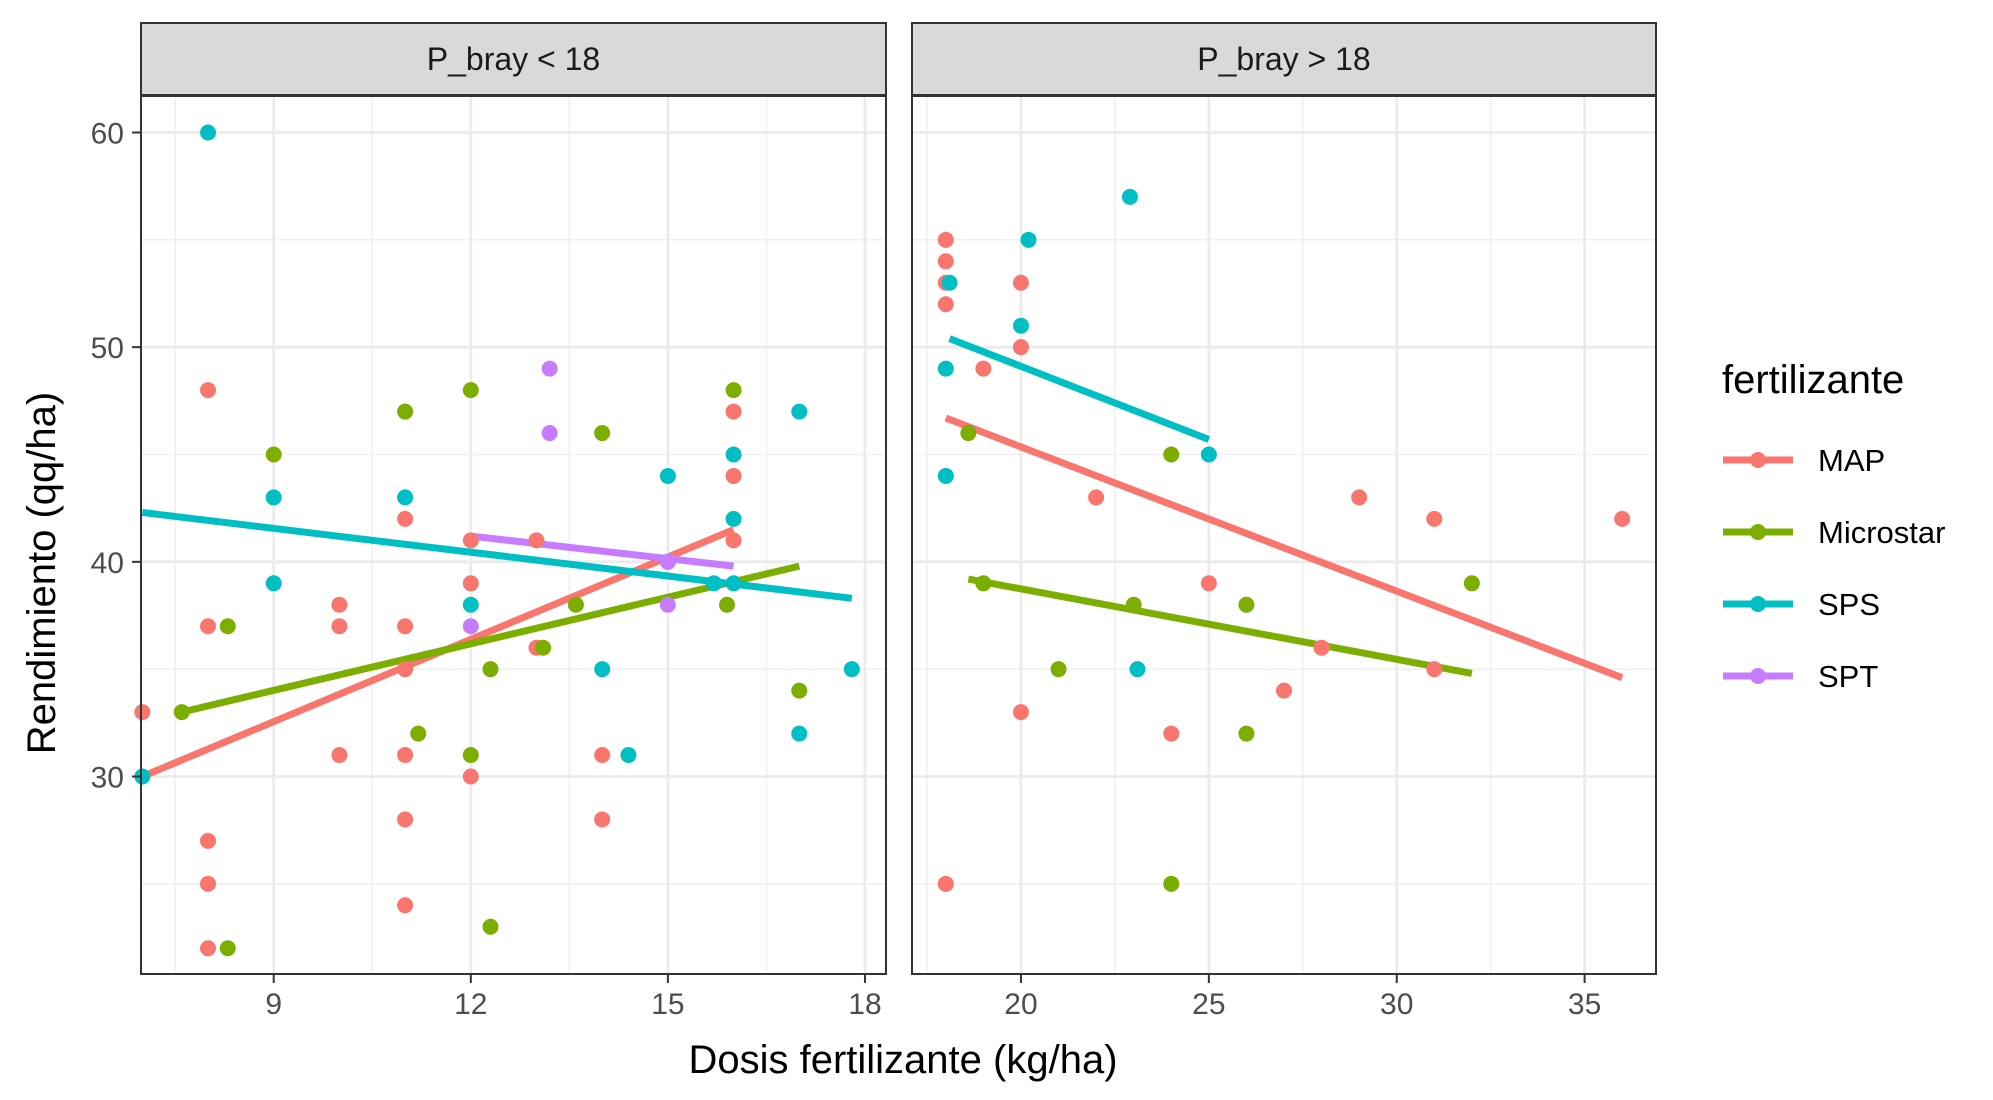  I want to click on y-tick-label: 40, so click(107, 563).